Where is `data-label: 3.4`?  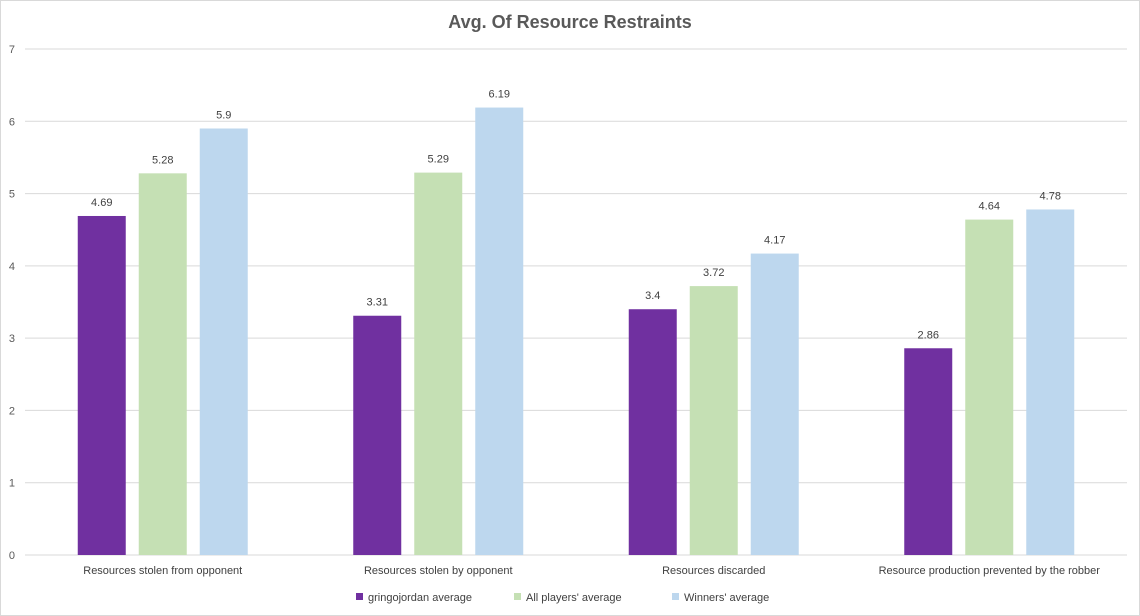 data-label: 3.4 is located at coordinates (652, 296).